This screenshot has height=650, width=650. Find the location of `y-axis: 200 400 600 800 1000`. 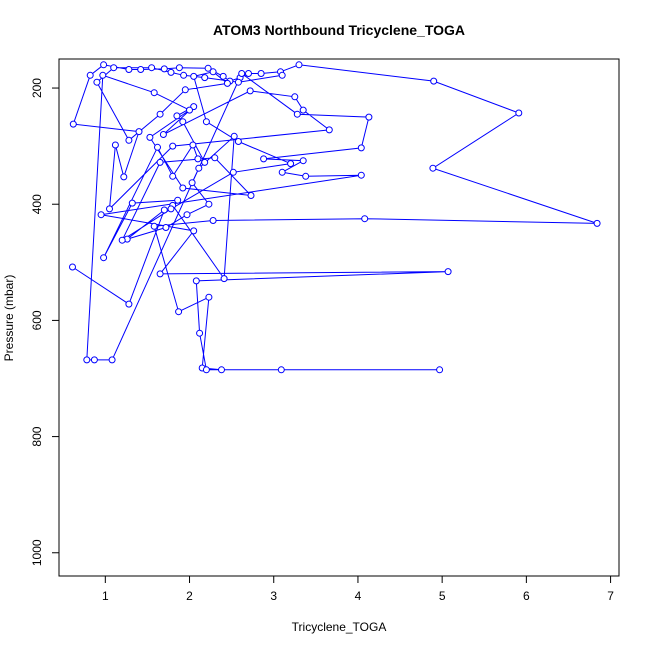

y-axis: 200 400 600 800 1000 is located at coordinates (44, 322).